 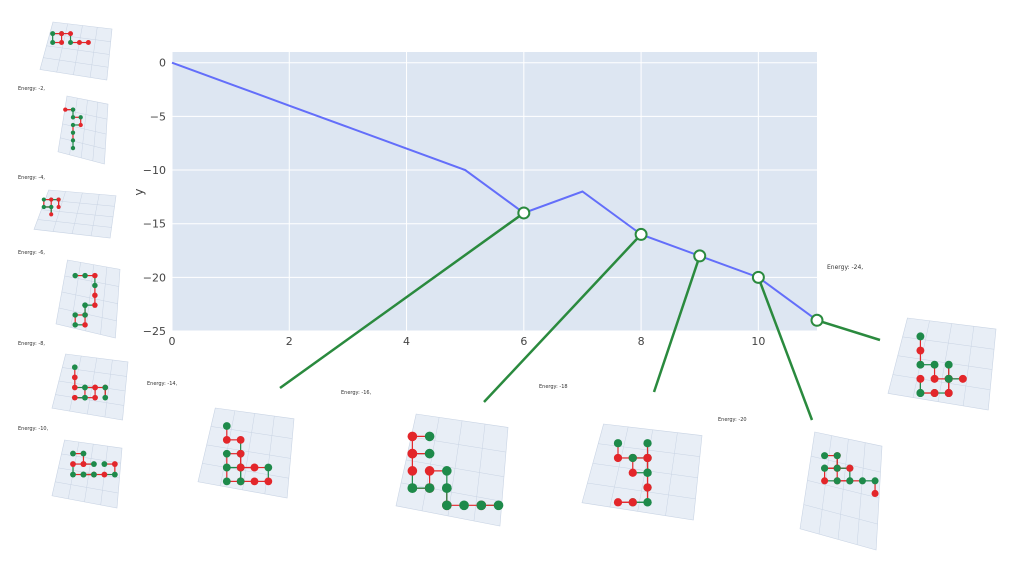 I want to click on y-tick-label: 0, so click(x=162, y=63).